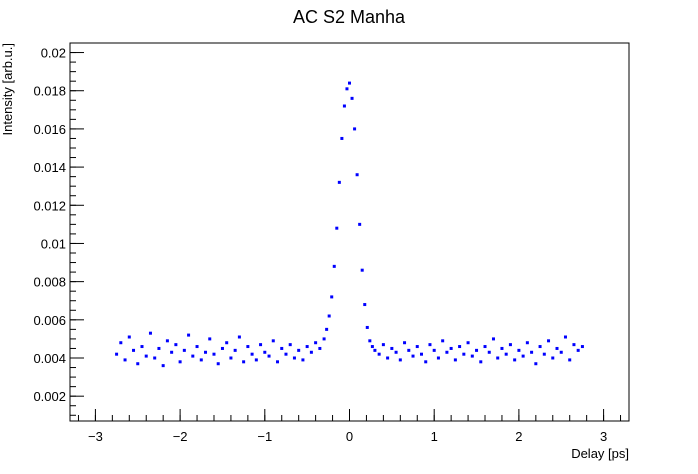 This screenshot has width=698, height=474. Describe the element at coordinates (49, 205) in the screenshot. I see `y-tick-label: 0.012` at that location.